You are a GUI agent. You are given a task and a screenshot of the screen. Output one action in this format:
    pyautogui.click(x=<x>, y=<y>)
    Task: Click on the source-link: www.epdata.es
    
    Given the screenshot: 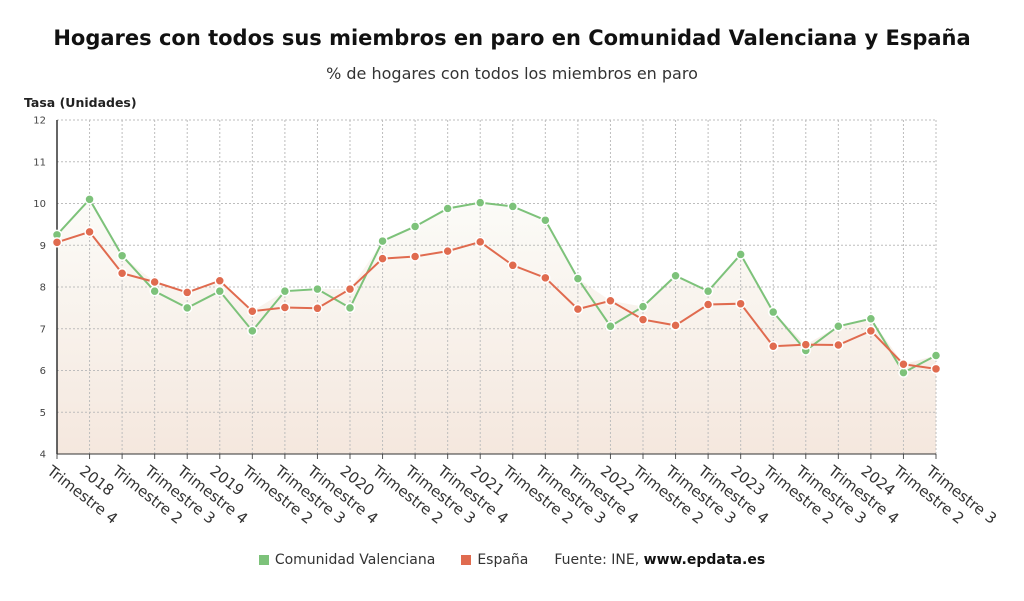 What is the action you would take?
    pyautogui.click(x=704, y=560)
    